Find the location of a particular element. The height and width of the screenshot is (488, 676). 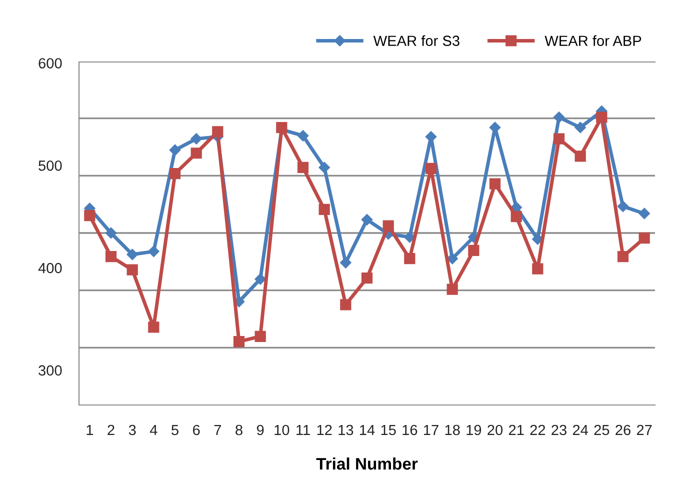

x-tick-label: 15 is located at coordinates (388, 430).